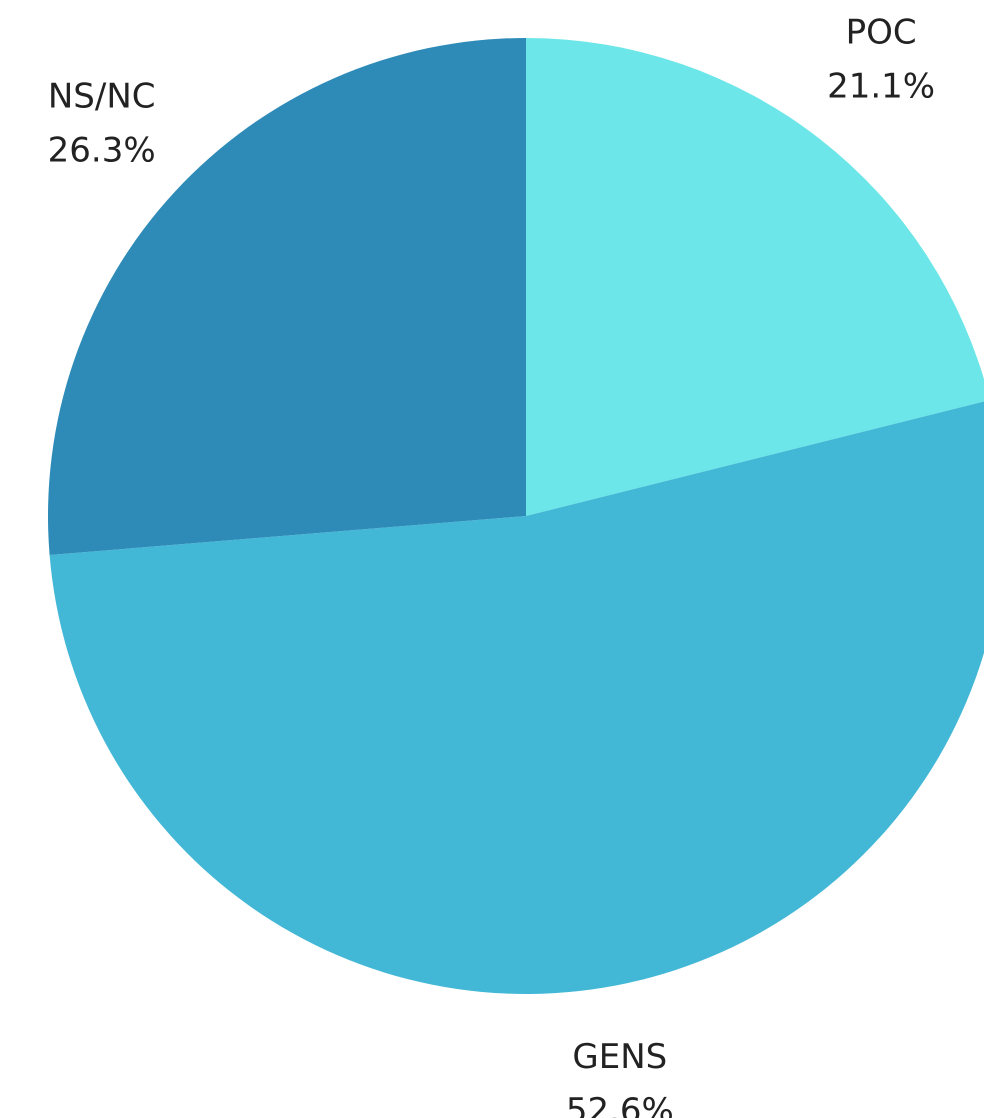  I want to click on slice-label: NS/NC, so click(102, 96).